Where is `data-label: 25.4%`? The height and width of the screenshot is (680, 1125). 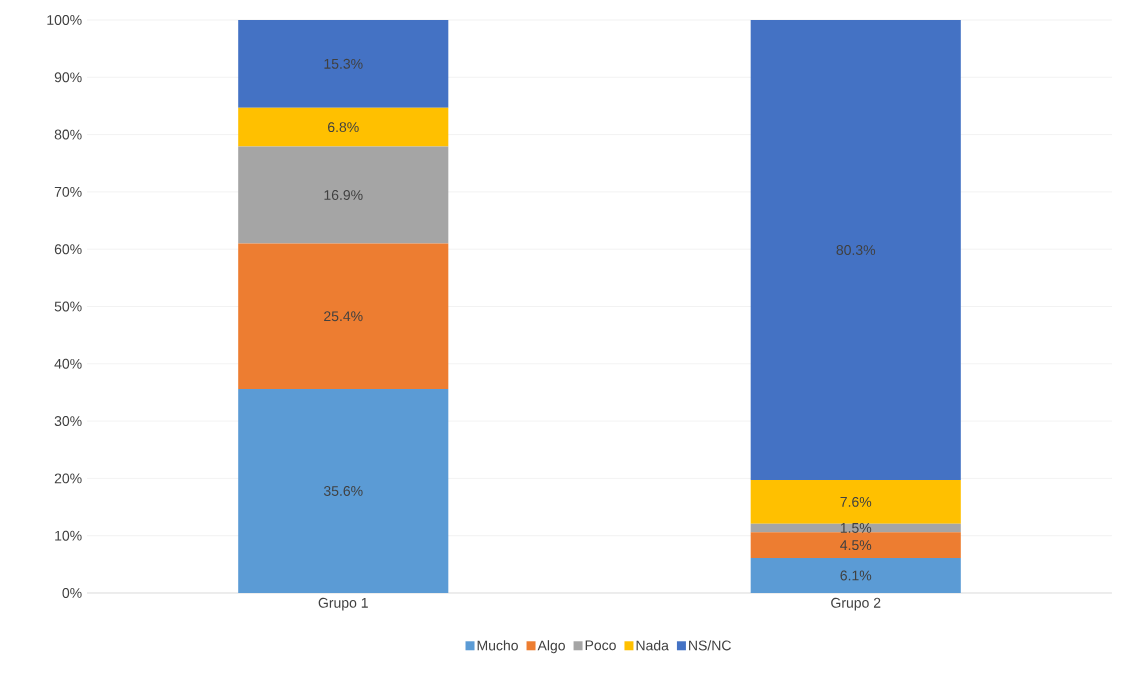 data-label: 25.4% is located at coordinates (343, 316).